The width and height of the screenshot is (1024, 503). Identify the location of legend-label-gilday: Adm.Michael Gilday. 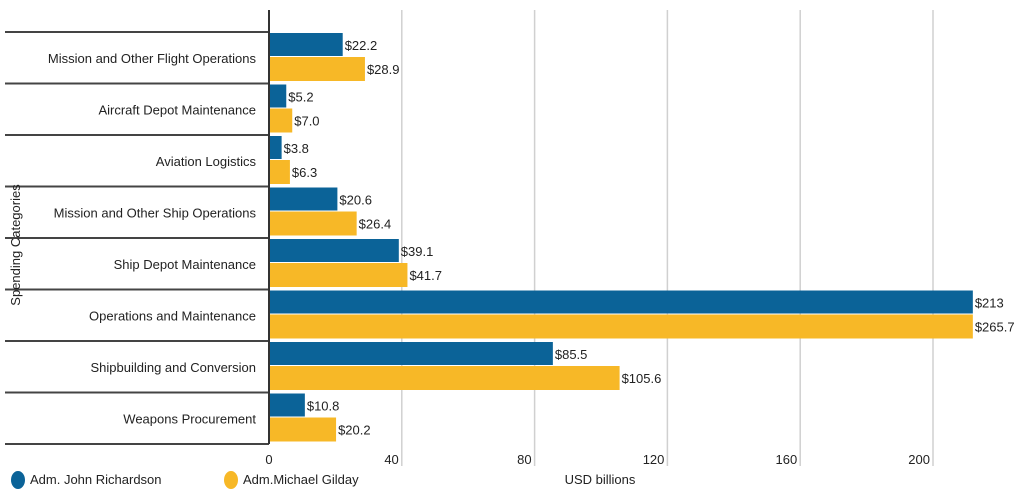
(301, 479).